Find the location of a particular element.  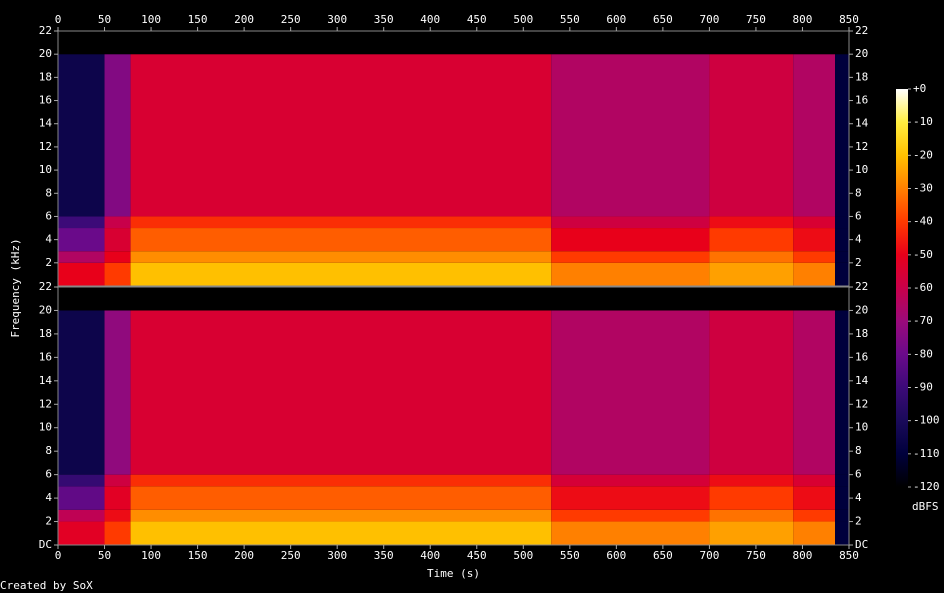

y-tick-label: 8 is located at coordinates (858, 192).